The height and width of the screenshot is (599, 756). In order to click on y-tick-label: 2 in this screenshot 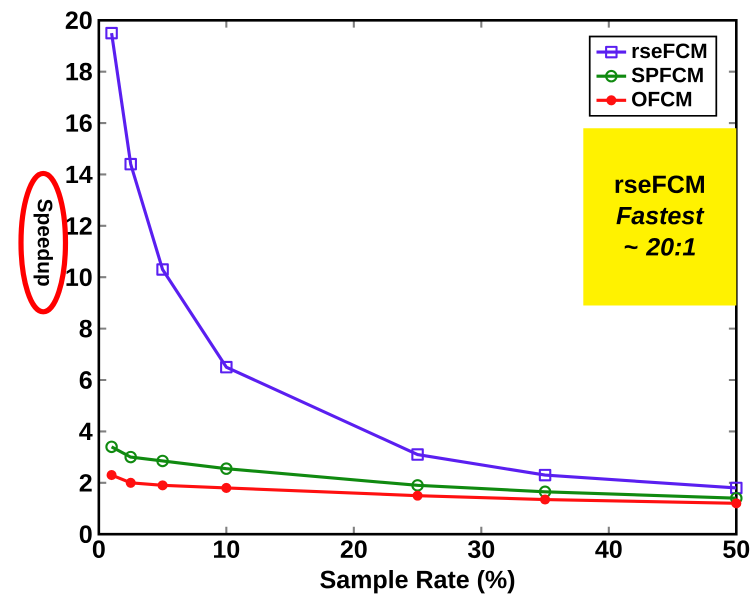, I will do `click(86, 483)`.